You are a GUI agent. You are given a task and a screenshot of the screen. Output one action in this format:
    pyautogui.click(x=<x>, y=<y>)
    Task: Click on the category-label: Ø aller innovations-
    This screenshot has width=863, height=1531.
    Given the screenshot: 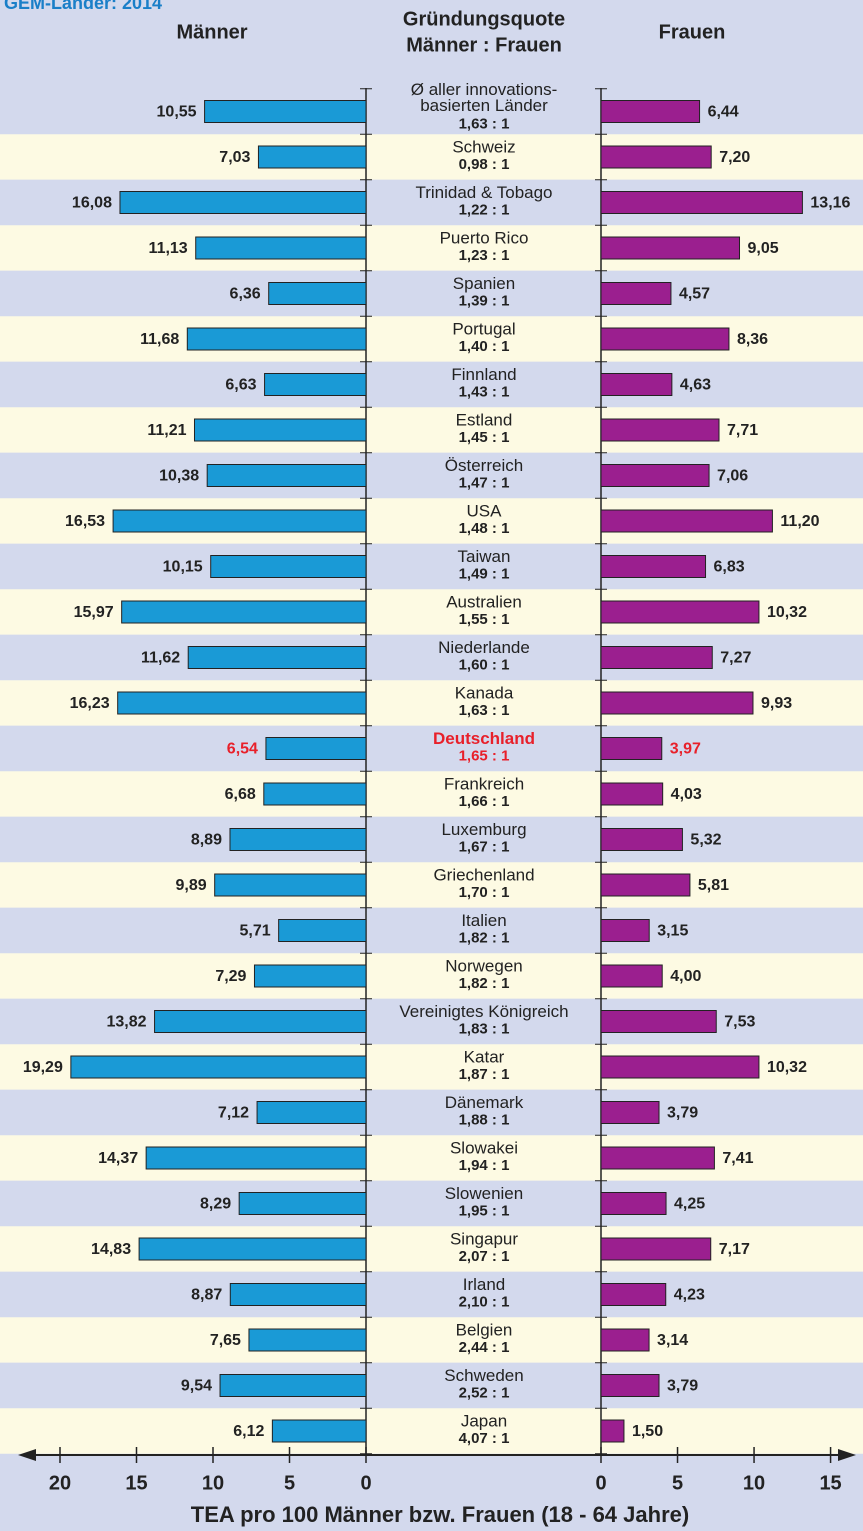 What is the action you would take?
    pyautogui.click(x=484, y=89)
    